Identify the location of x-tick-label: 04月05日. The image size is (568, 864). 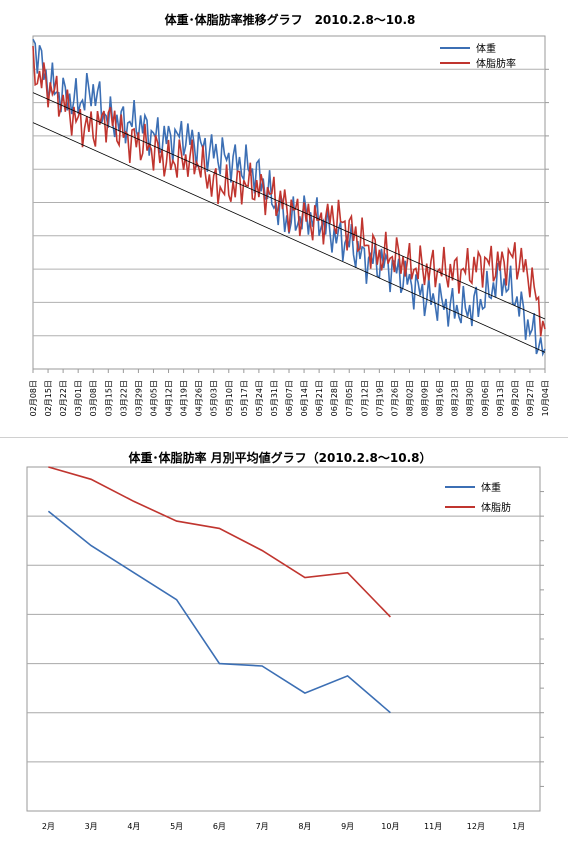
(153, 398).